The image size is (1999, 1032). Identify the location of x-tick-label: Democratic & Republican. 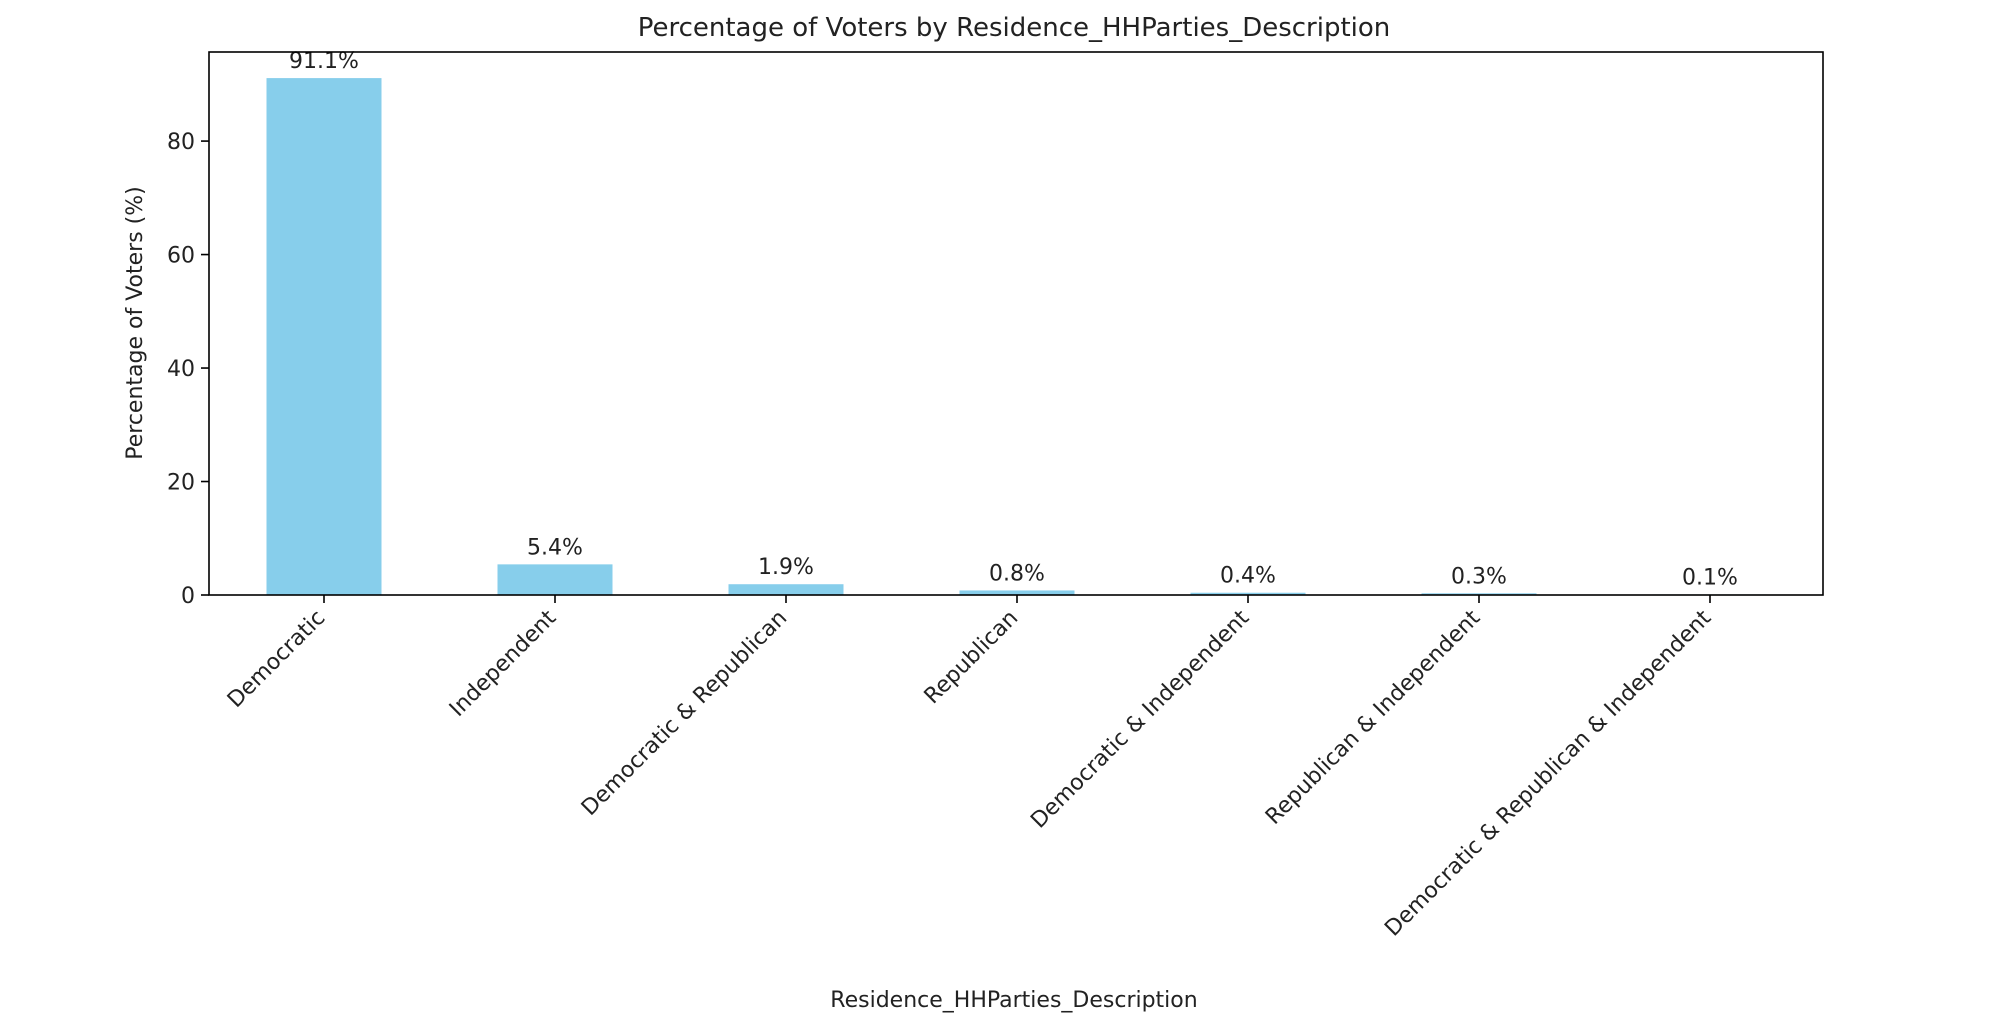
(684, 713).